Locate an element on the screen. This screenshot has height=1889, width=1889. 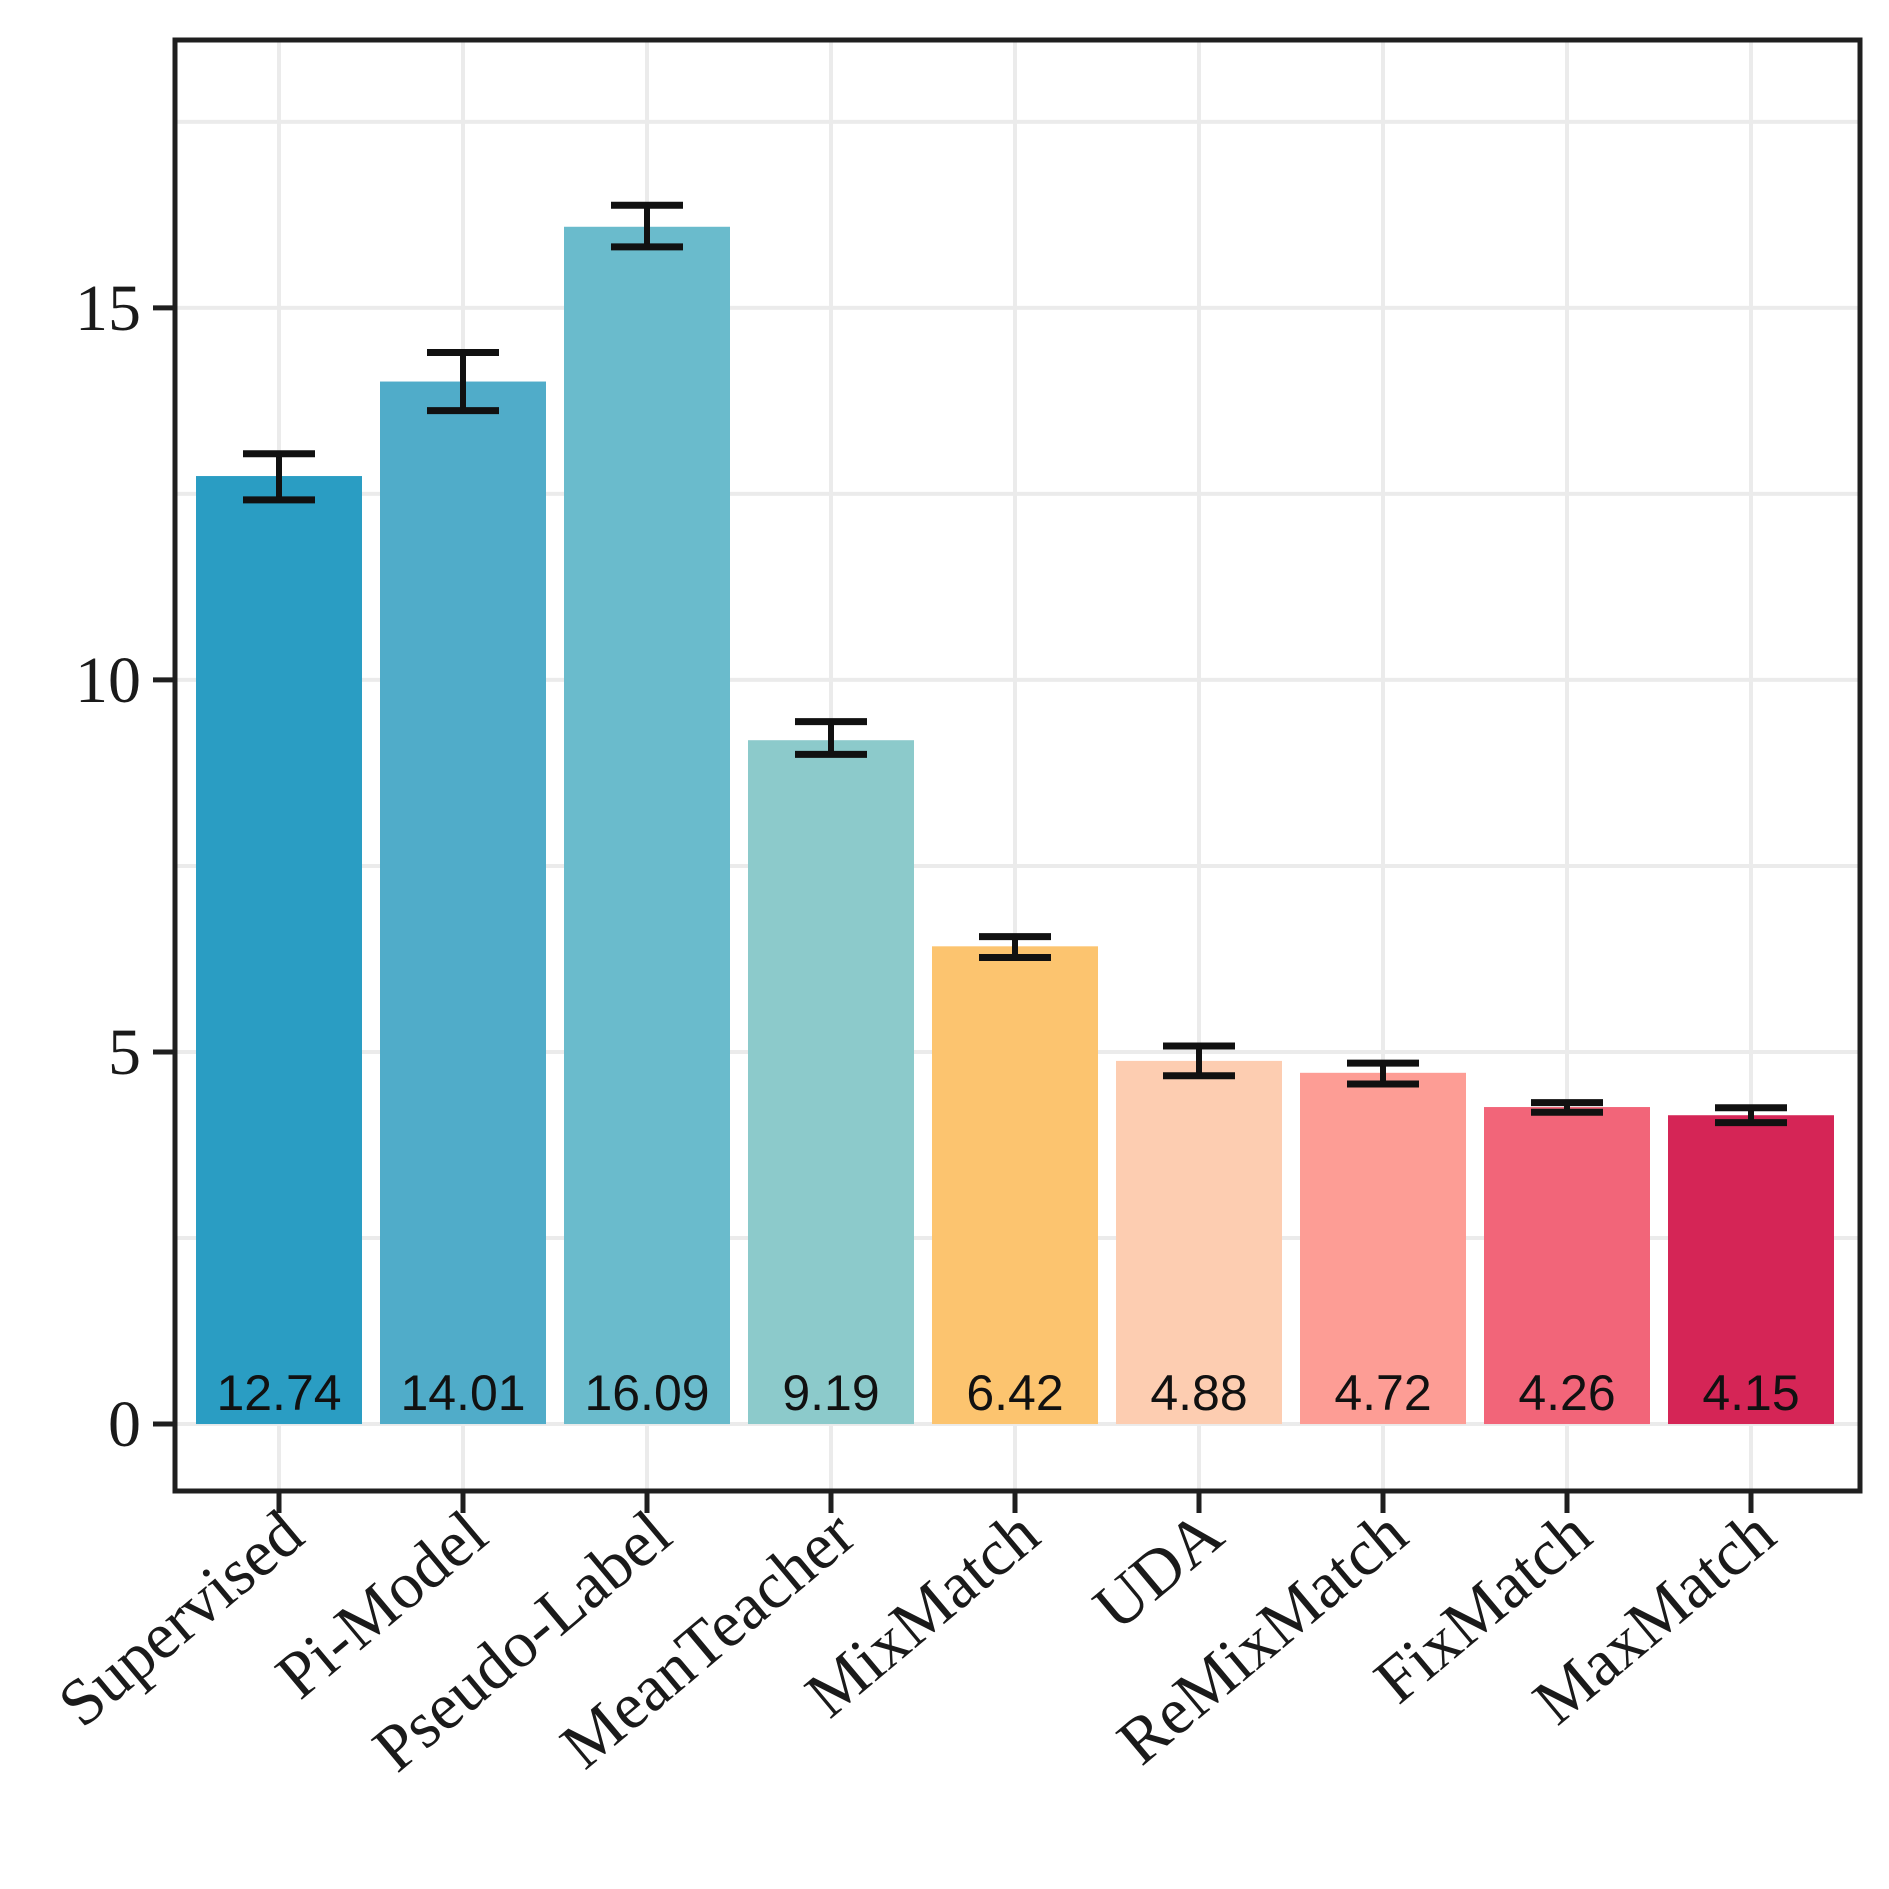
bar-fixmatch is located at coordinates (1567, 1266).